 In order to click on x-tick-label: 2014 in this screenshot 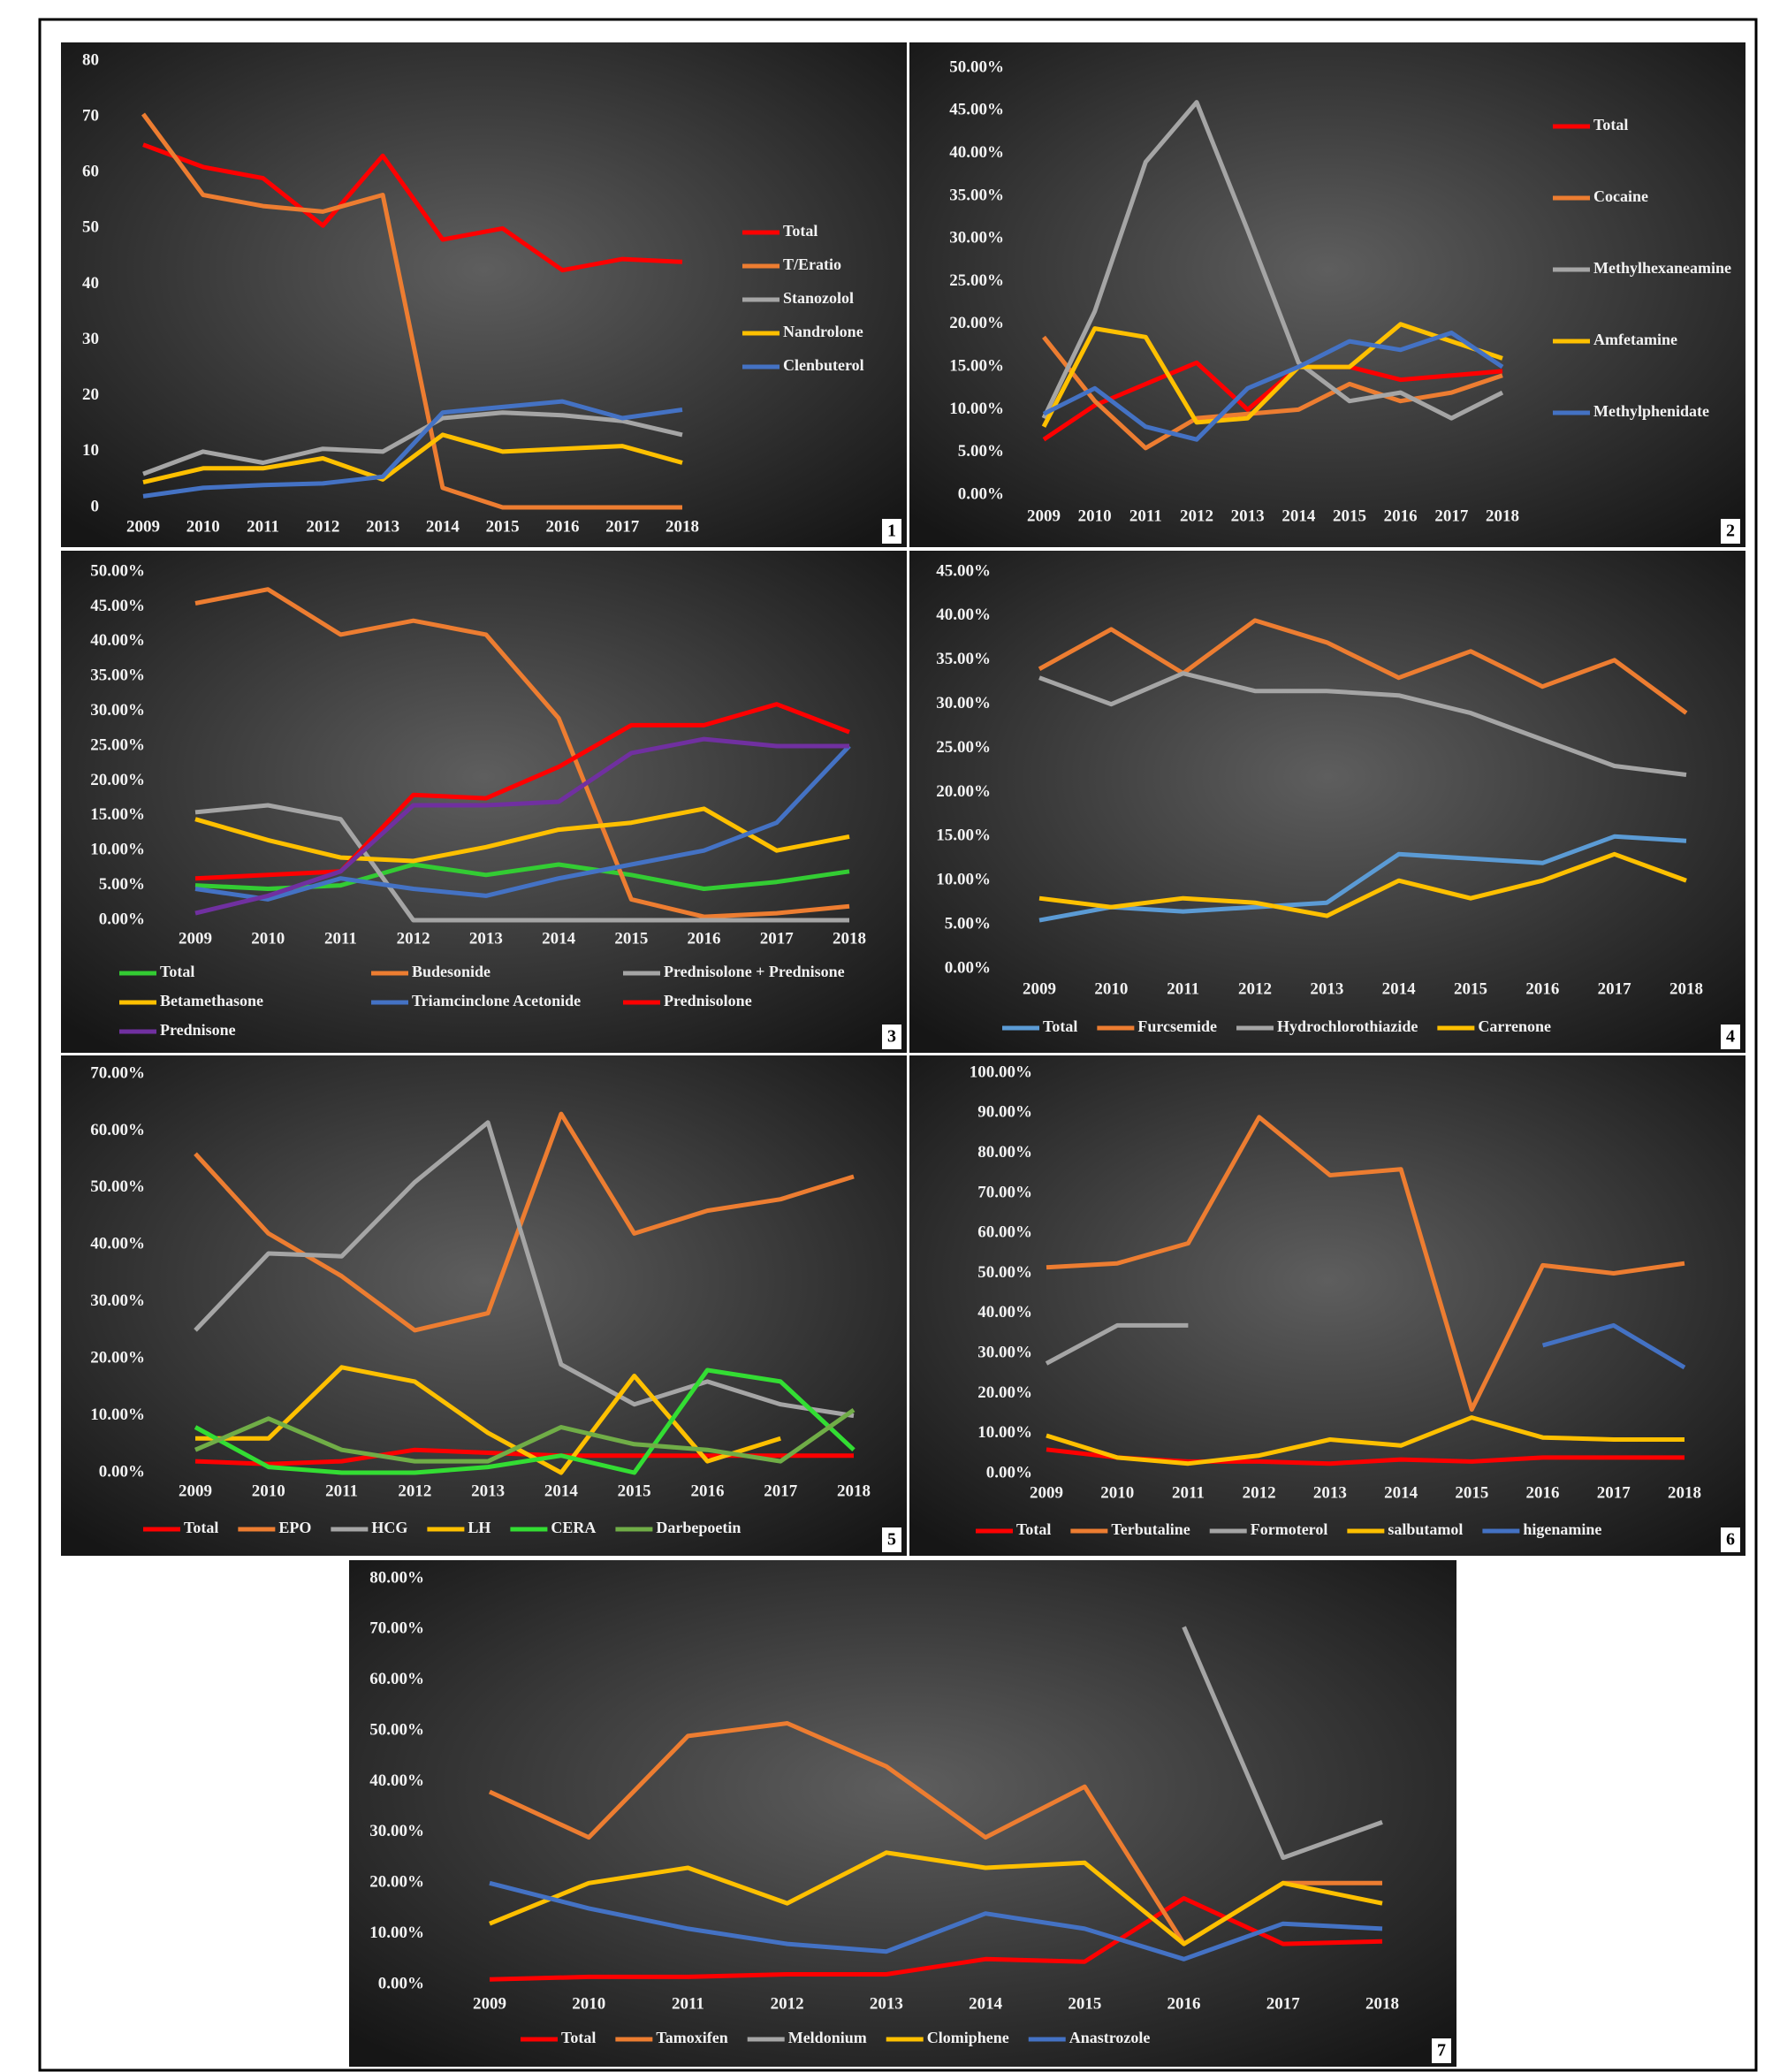, I will do `click(1298, 516)`.